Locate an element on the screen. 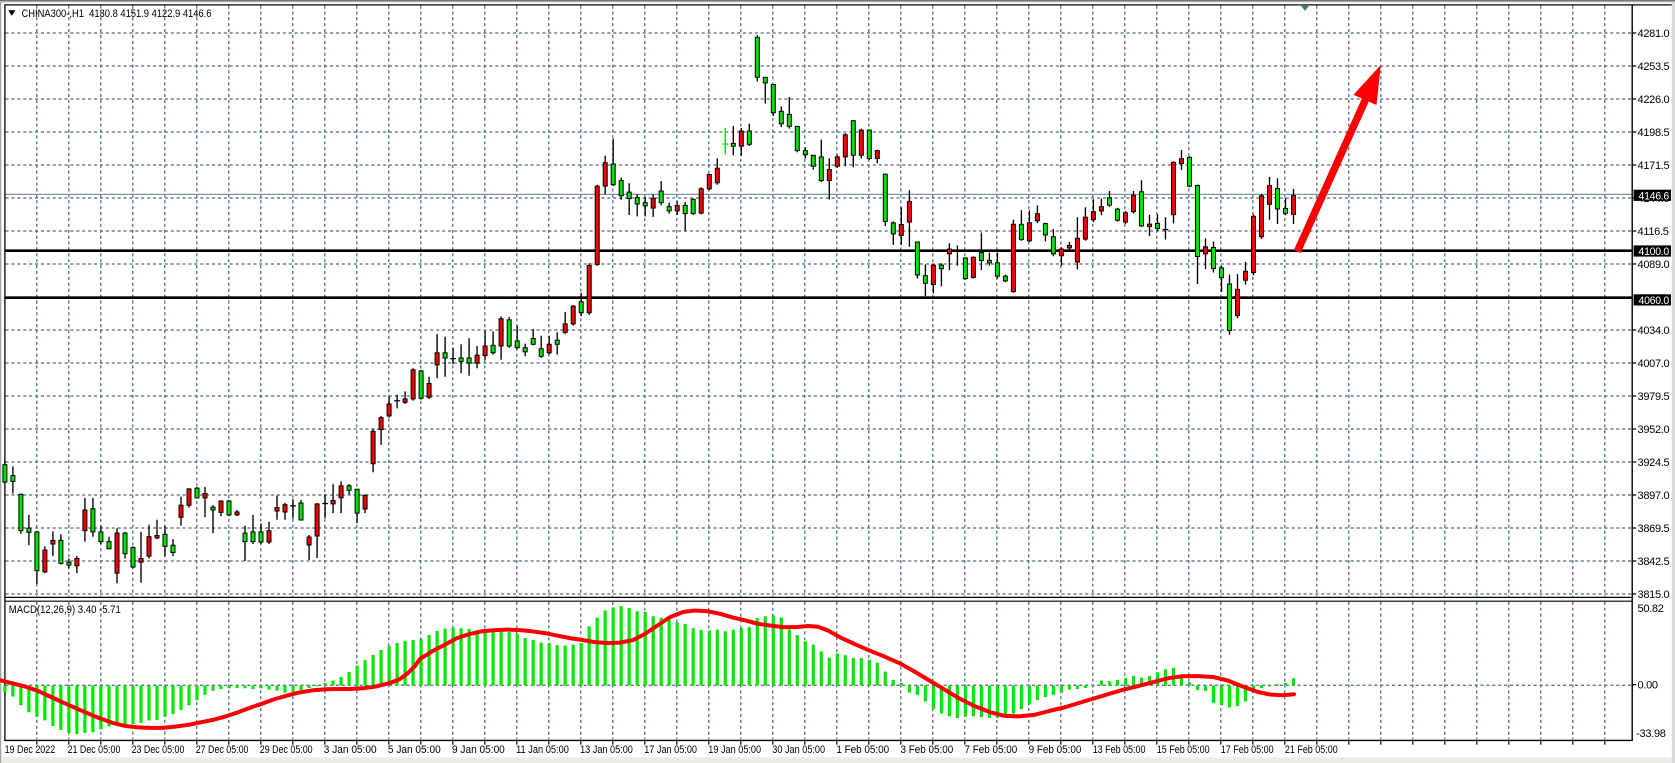 This screenshot has width=1675, height=763. svg-text: 29 Dec 05:00 is located at coordinates (286, 750).